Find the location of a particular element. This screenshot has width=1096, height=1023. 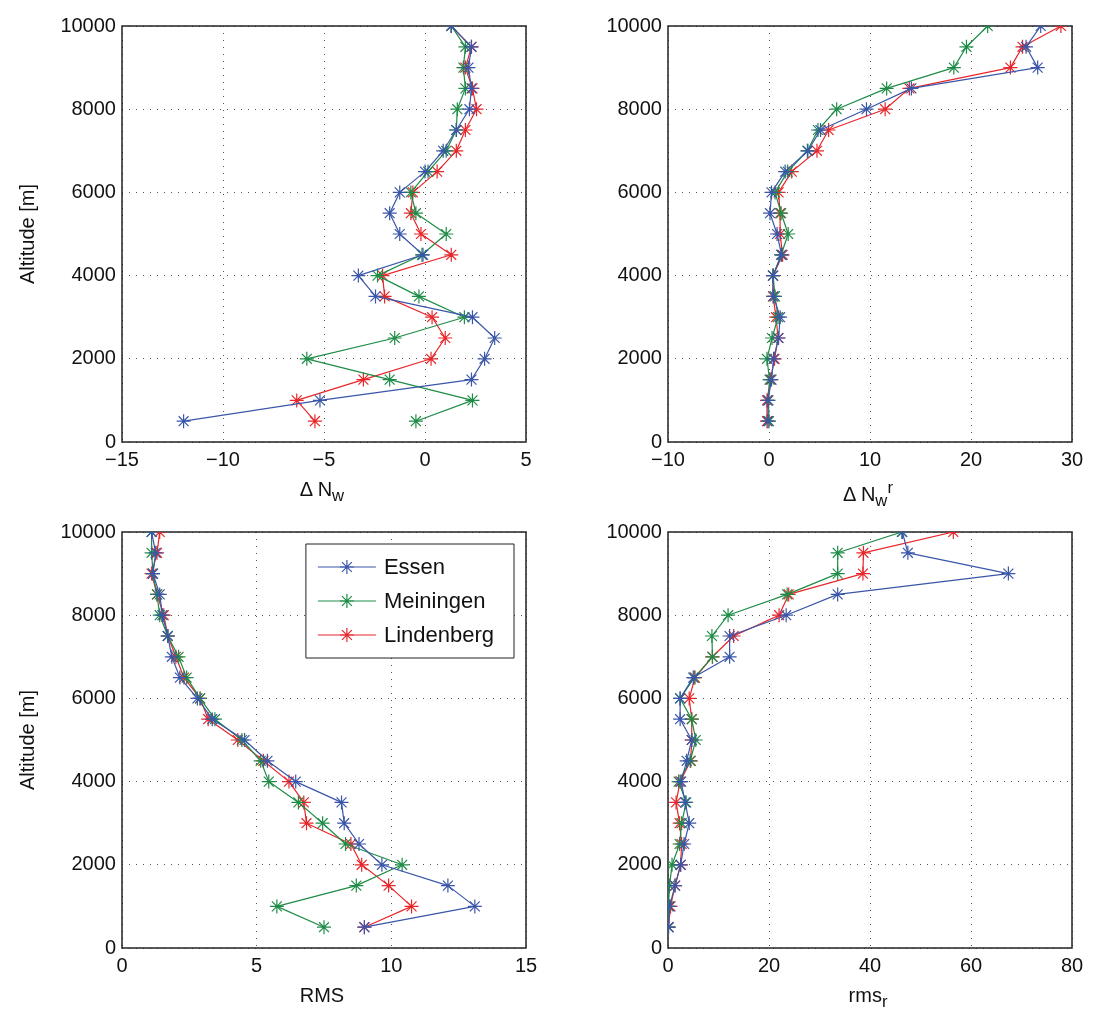

x-tick-label: −10 is located at coordinates (223, 458).